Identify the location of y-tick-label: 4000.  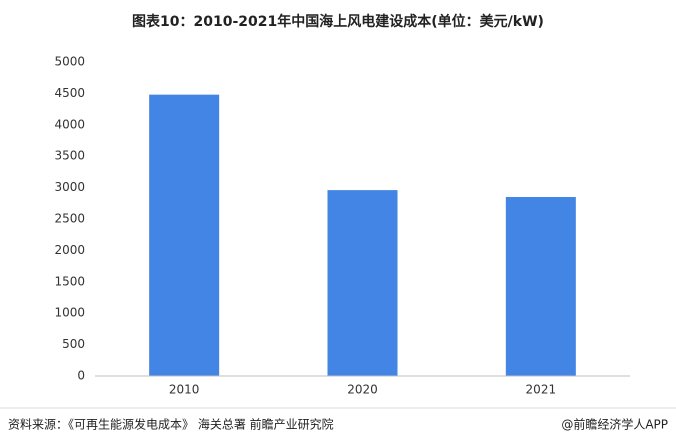
(69, 124).